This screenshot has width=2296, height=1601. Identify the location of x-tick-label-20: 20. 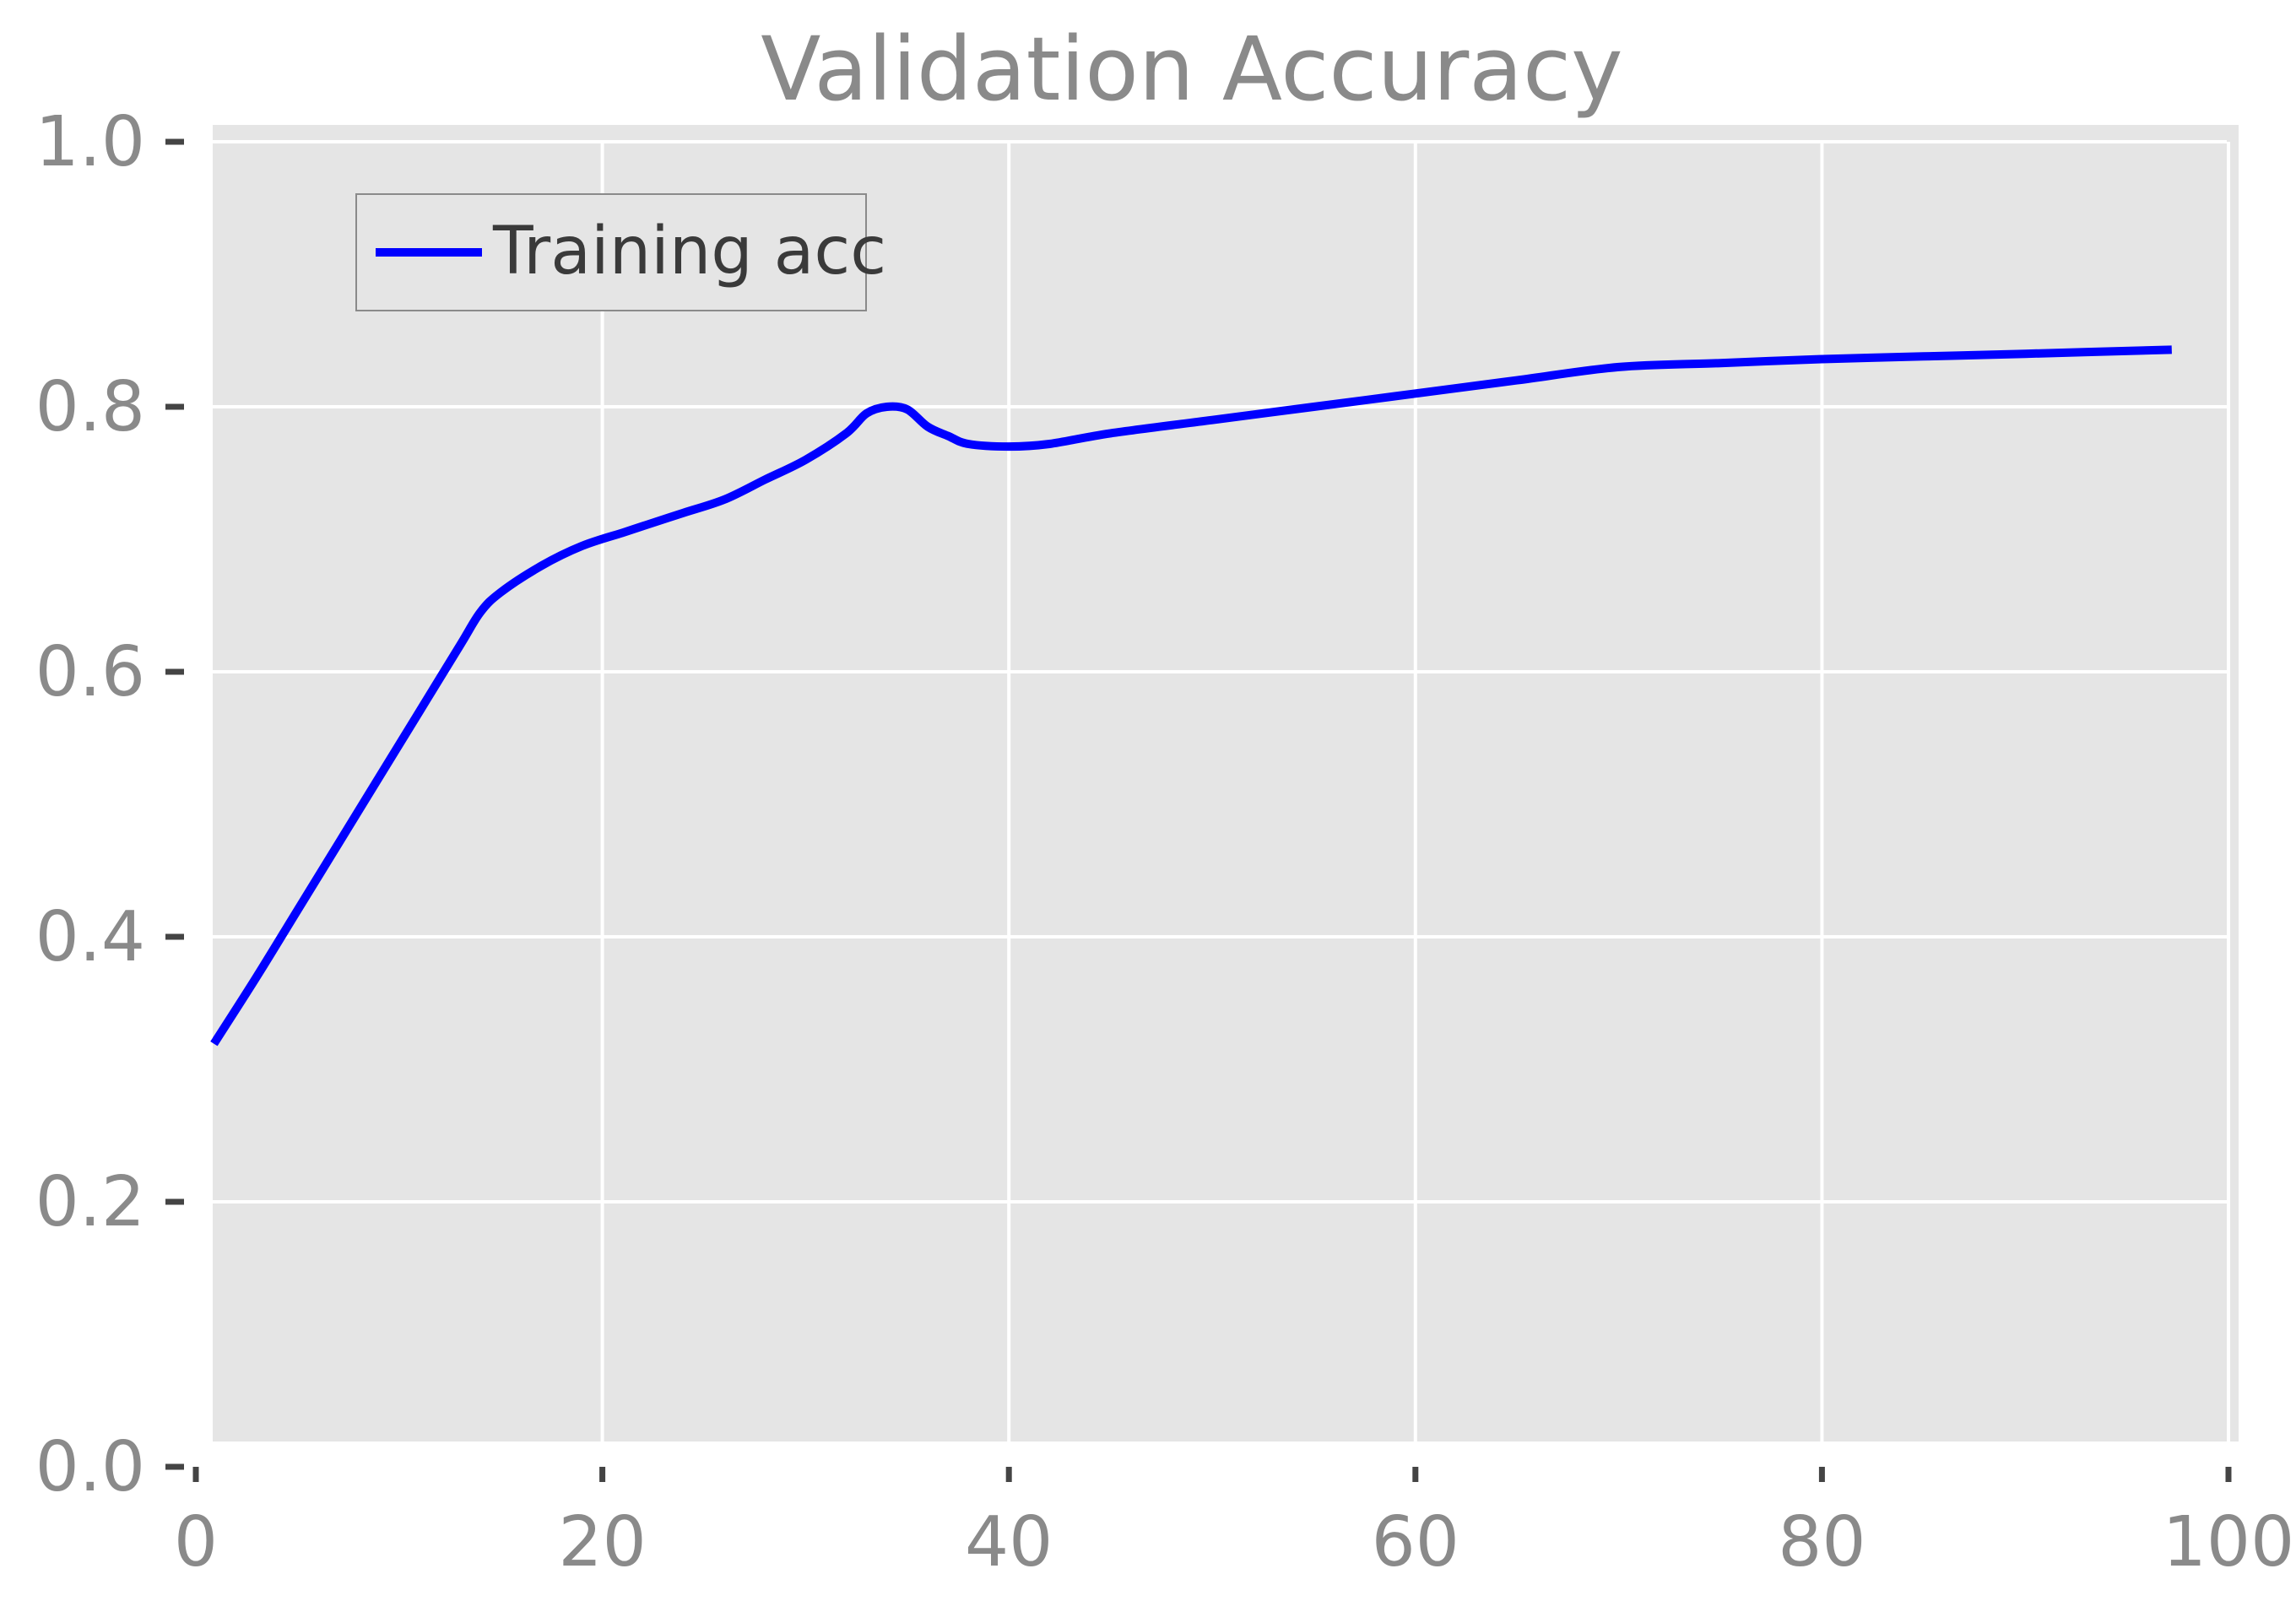
(602, 1542).